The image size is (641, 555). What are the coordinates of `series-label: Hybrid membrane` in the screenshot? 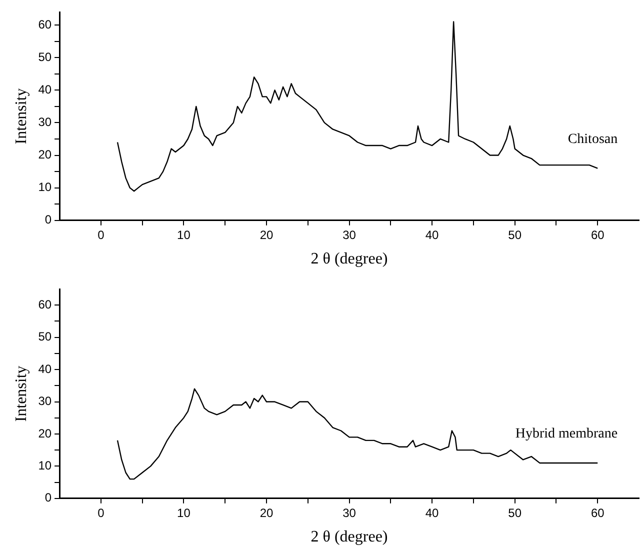 It's located at (566, 434).